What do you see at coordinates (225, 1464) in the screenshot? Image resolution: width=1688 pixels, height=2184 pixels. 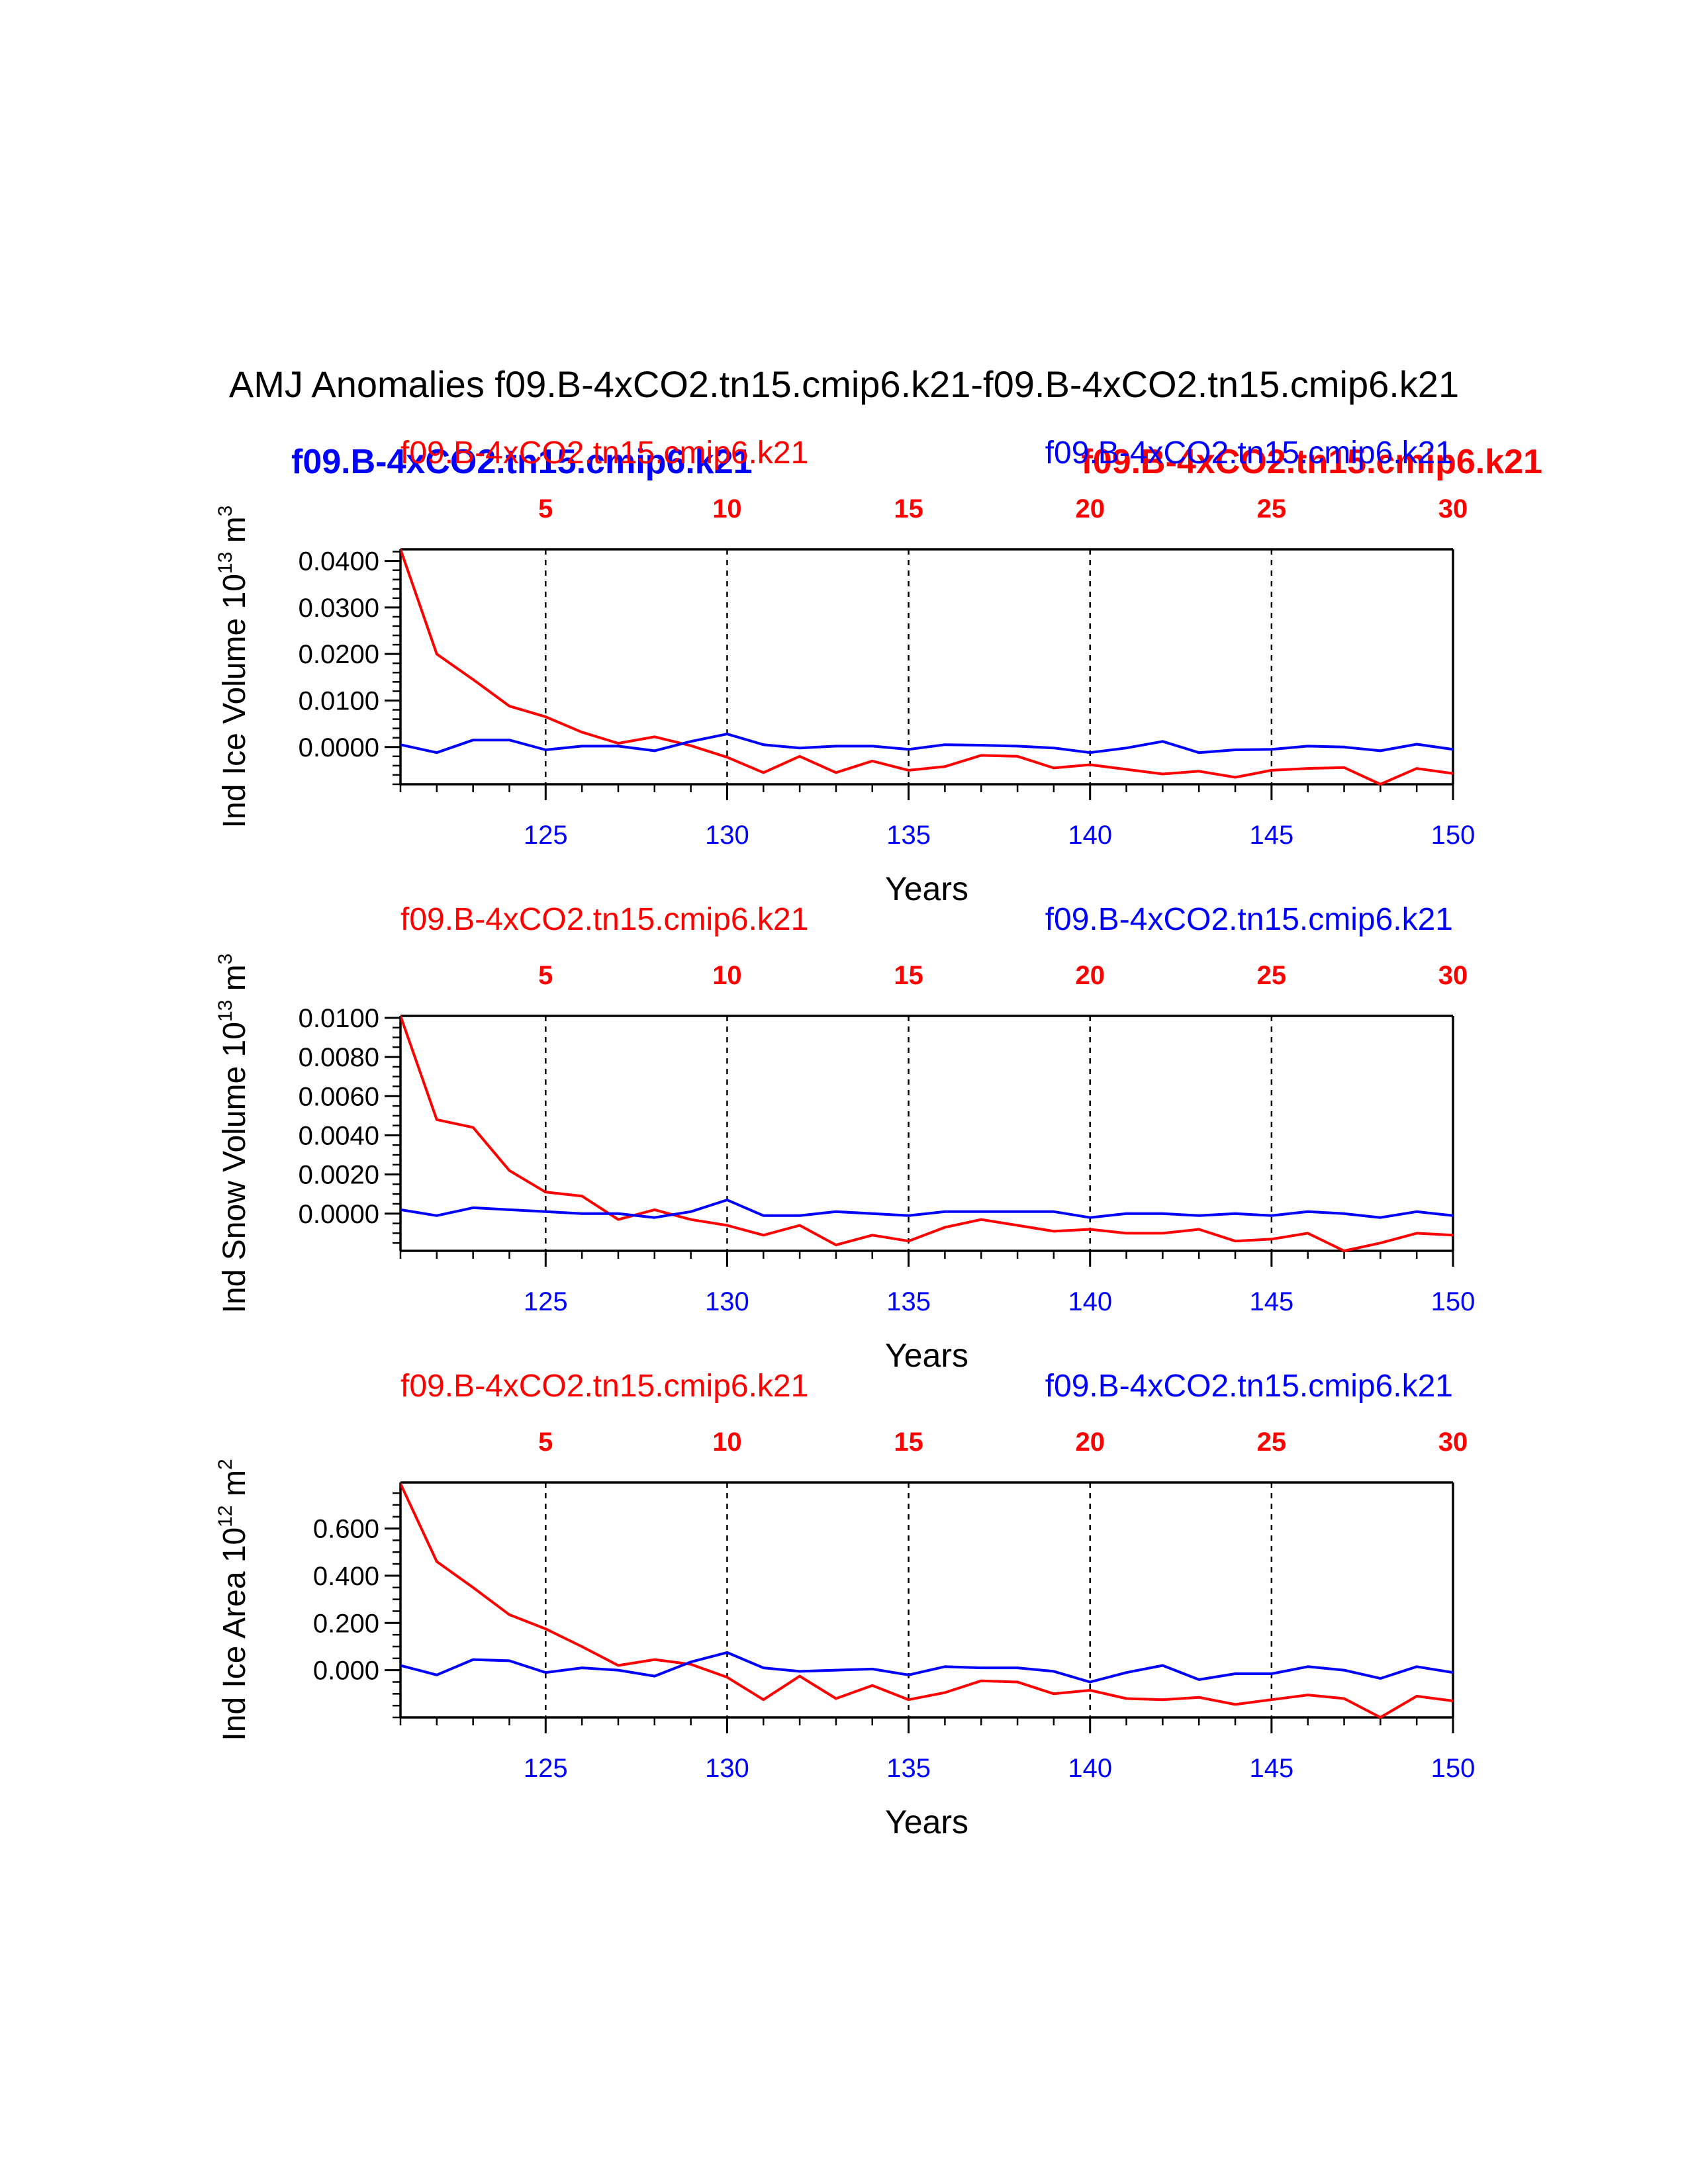 I see `y-axis-title-unit-exp: 2` at bounding box center [225, 1464].